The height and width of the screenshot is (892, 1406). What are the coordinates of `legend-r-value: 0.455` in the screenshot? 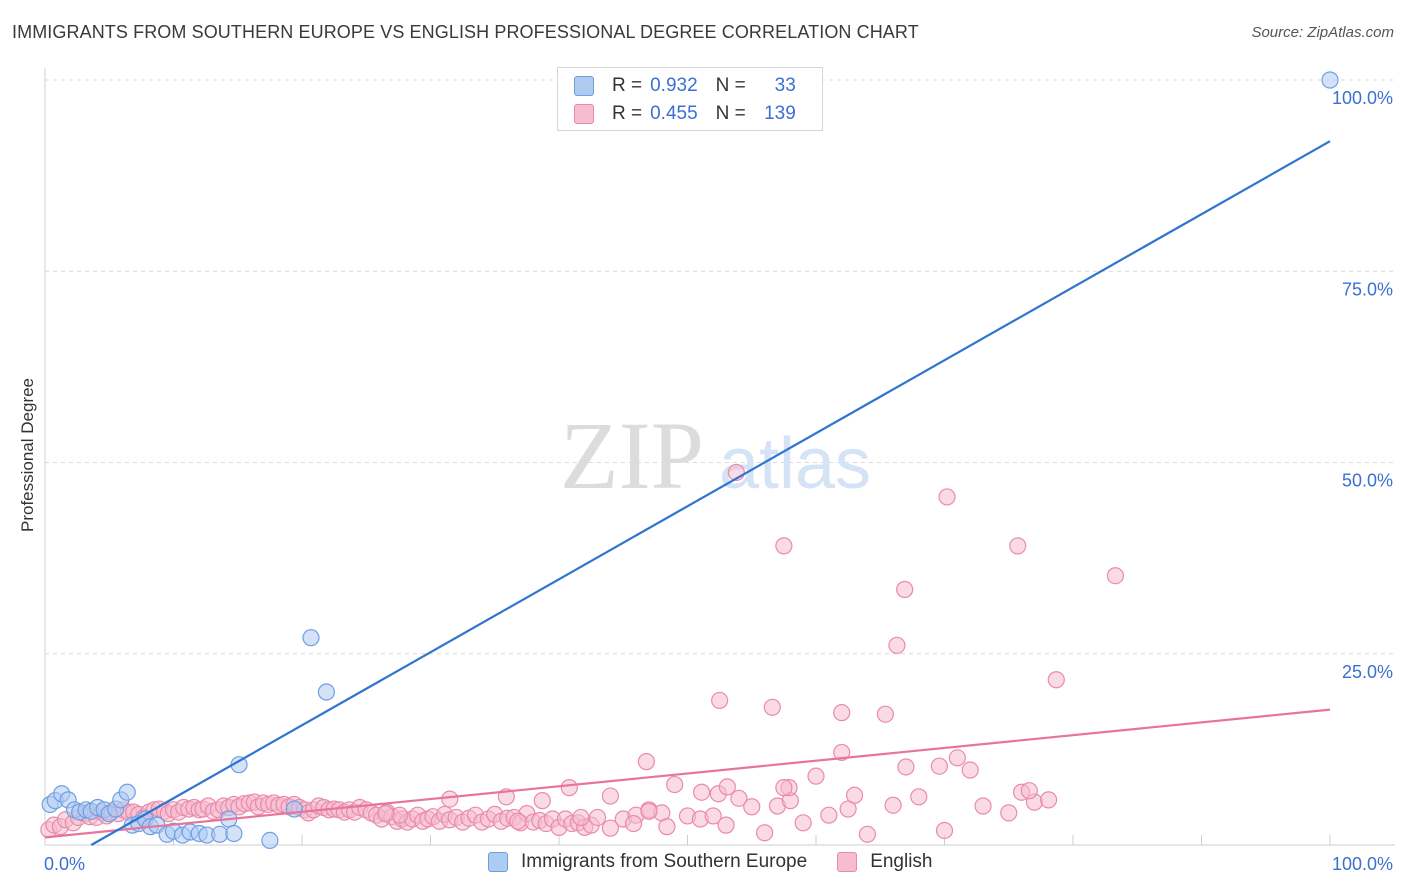 It's located at (674, 113).